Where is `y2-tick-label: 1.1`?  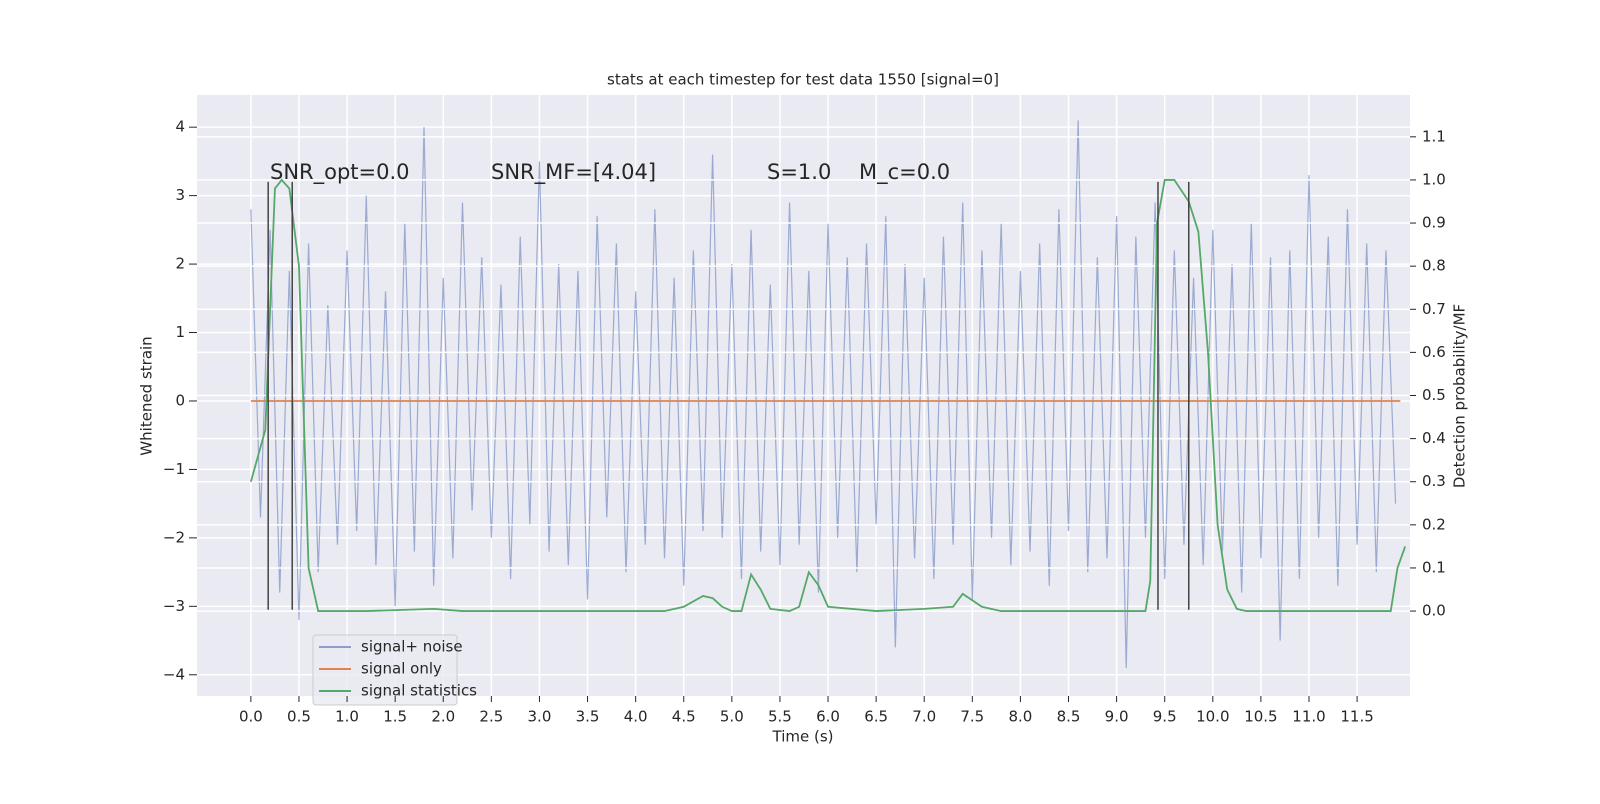
y2-tick-label: 1.1 is located at coordinates (1434, 136).